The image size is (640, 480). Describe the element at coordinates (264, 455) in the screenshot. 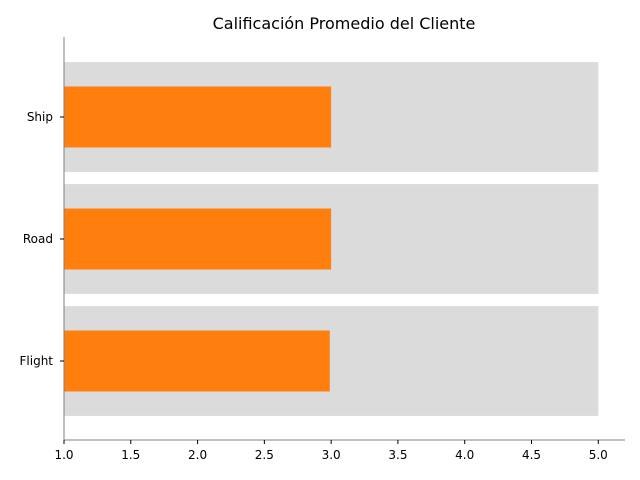

I see `x-tick-label-2-5: 2.5` at that location.